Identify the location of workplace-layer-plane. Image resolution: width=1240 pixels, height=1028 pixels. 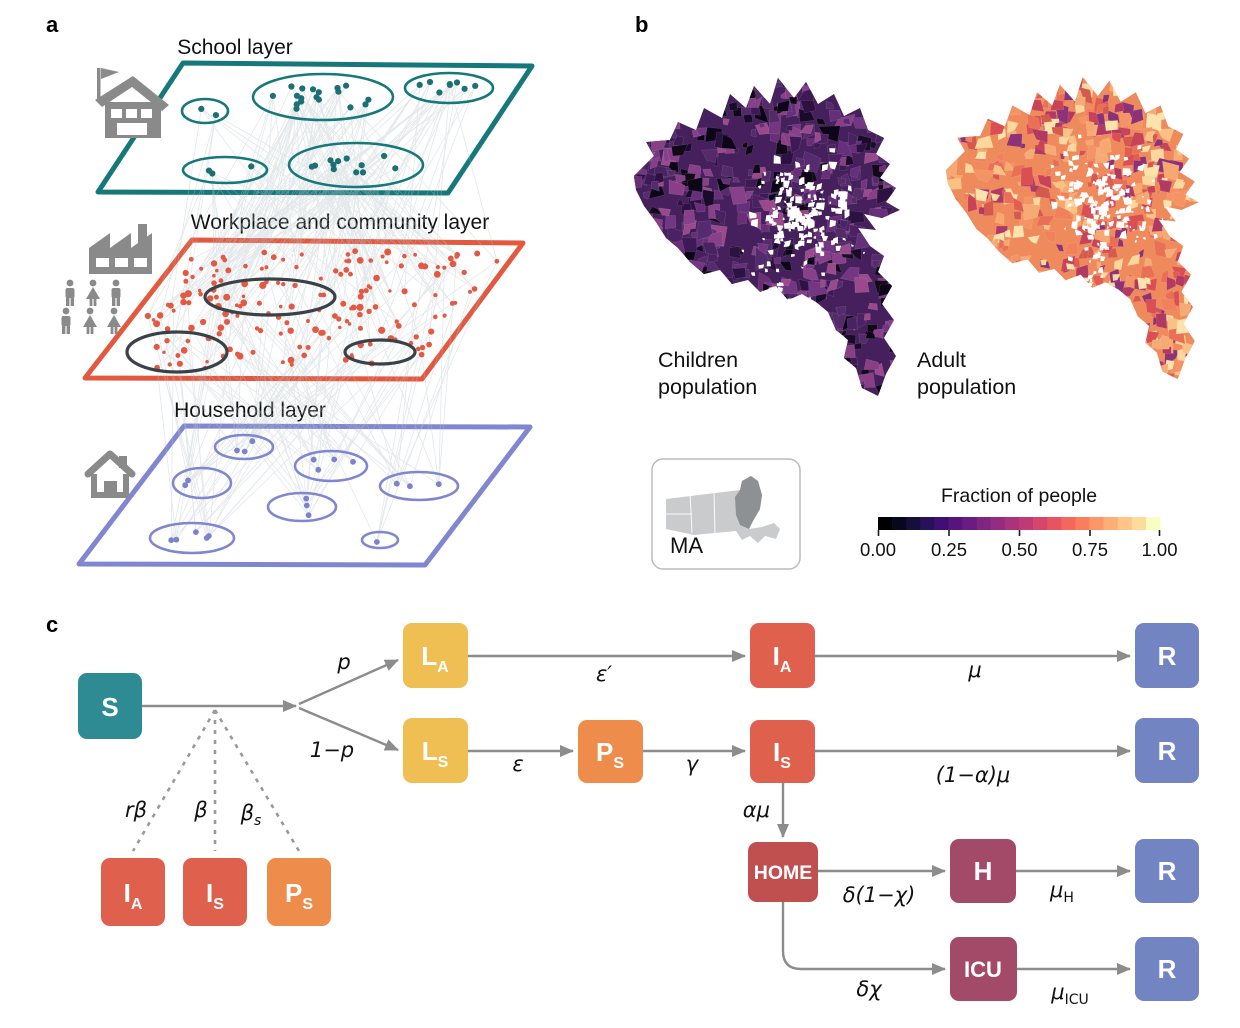
(304, 309).